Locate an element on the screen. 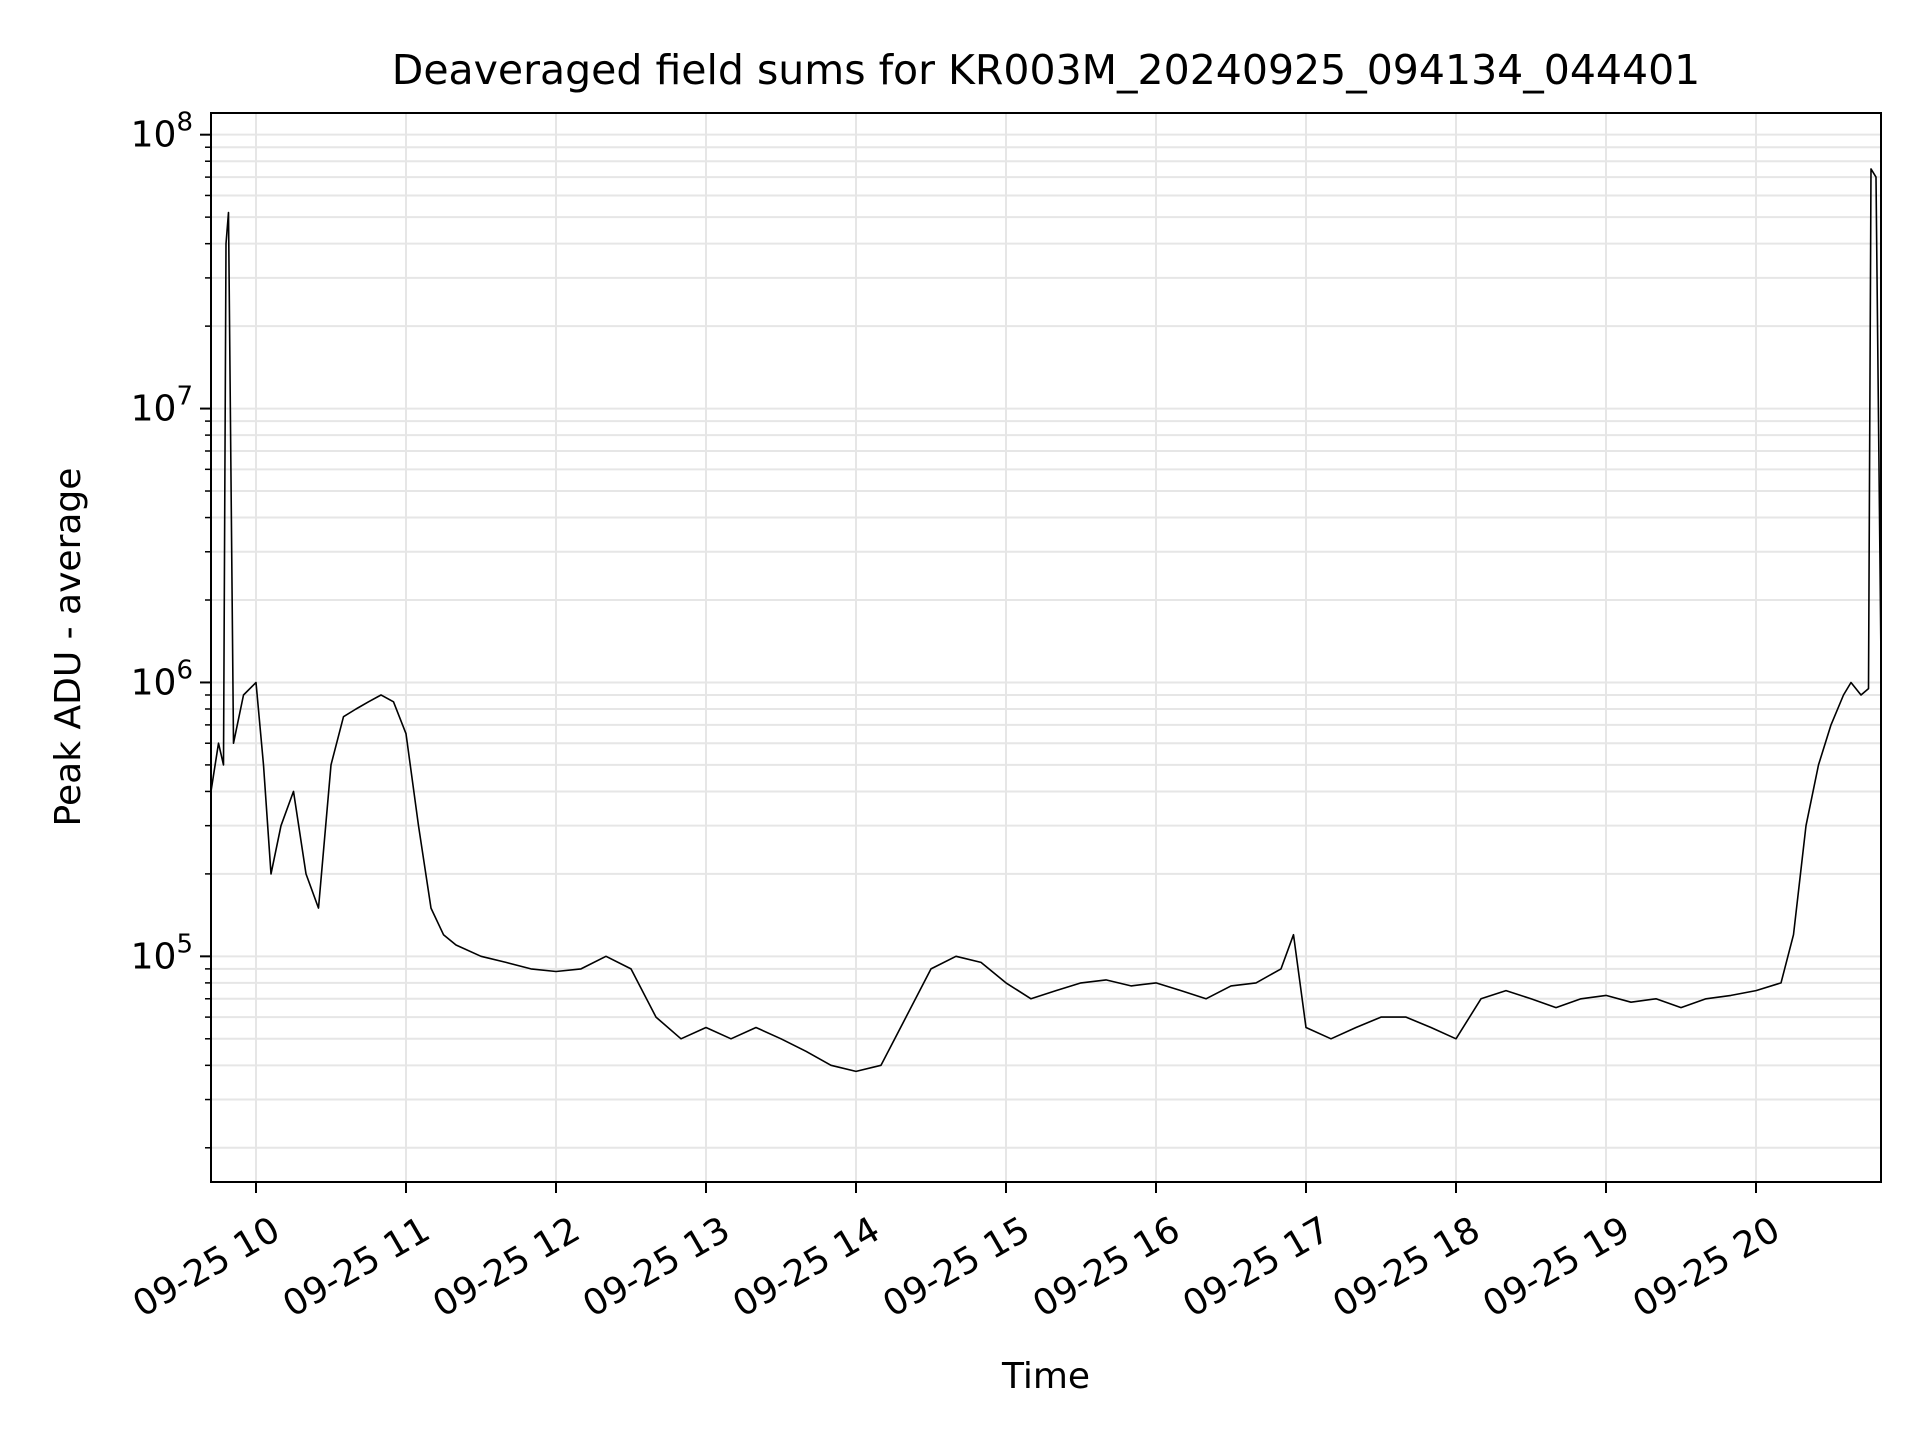  x-tick-label: 09-25 16 is located at coordinates (1106, 1267).